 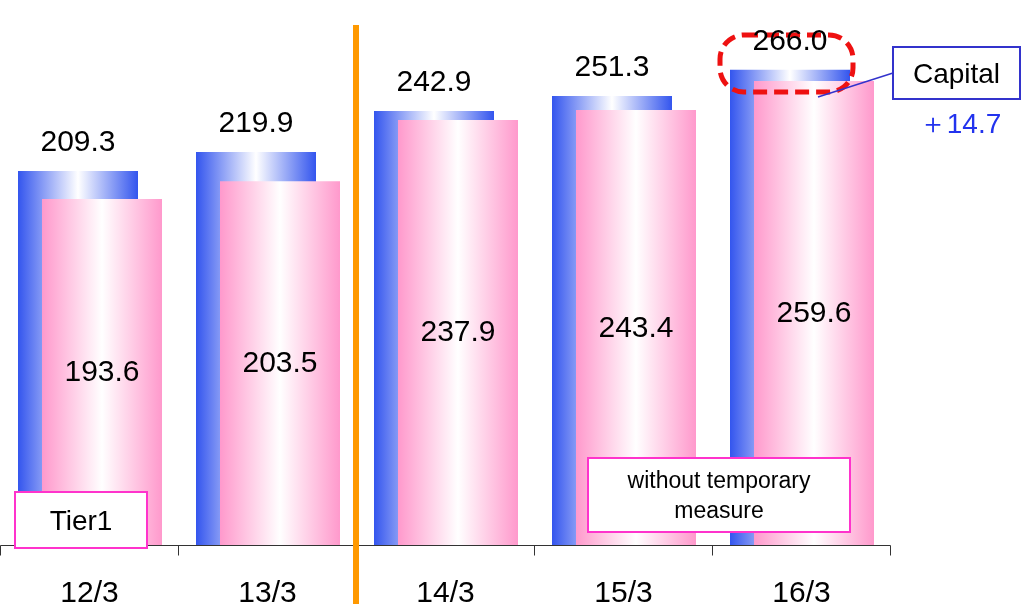 I want to click on data-label: 243.4, so click(x=636, y=326).